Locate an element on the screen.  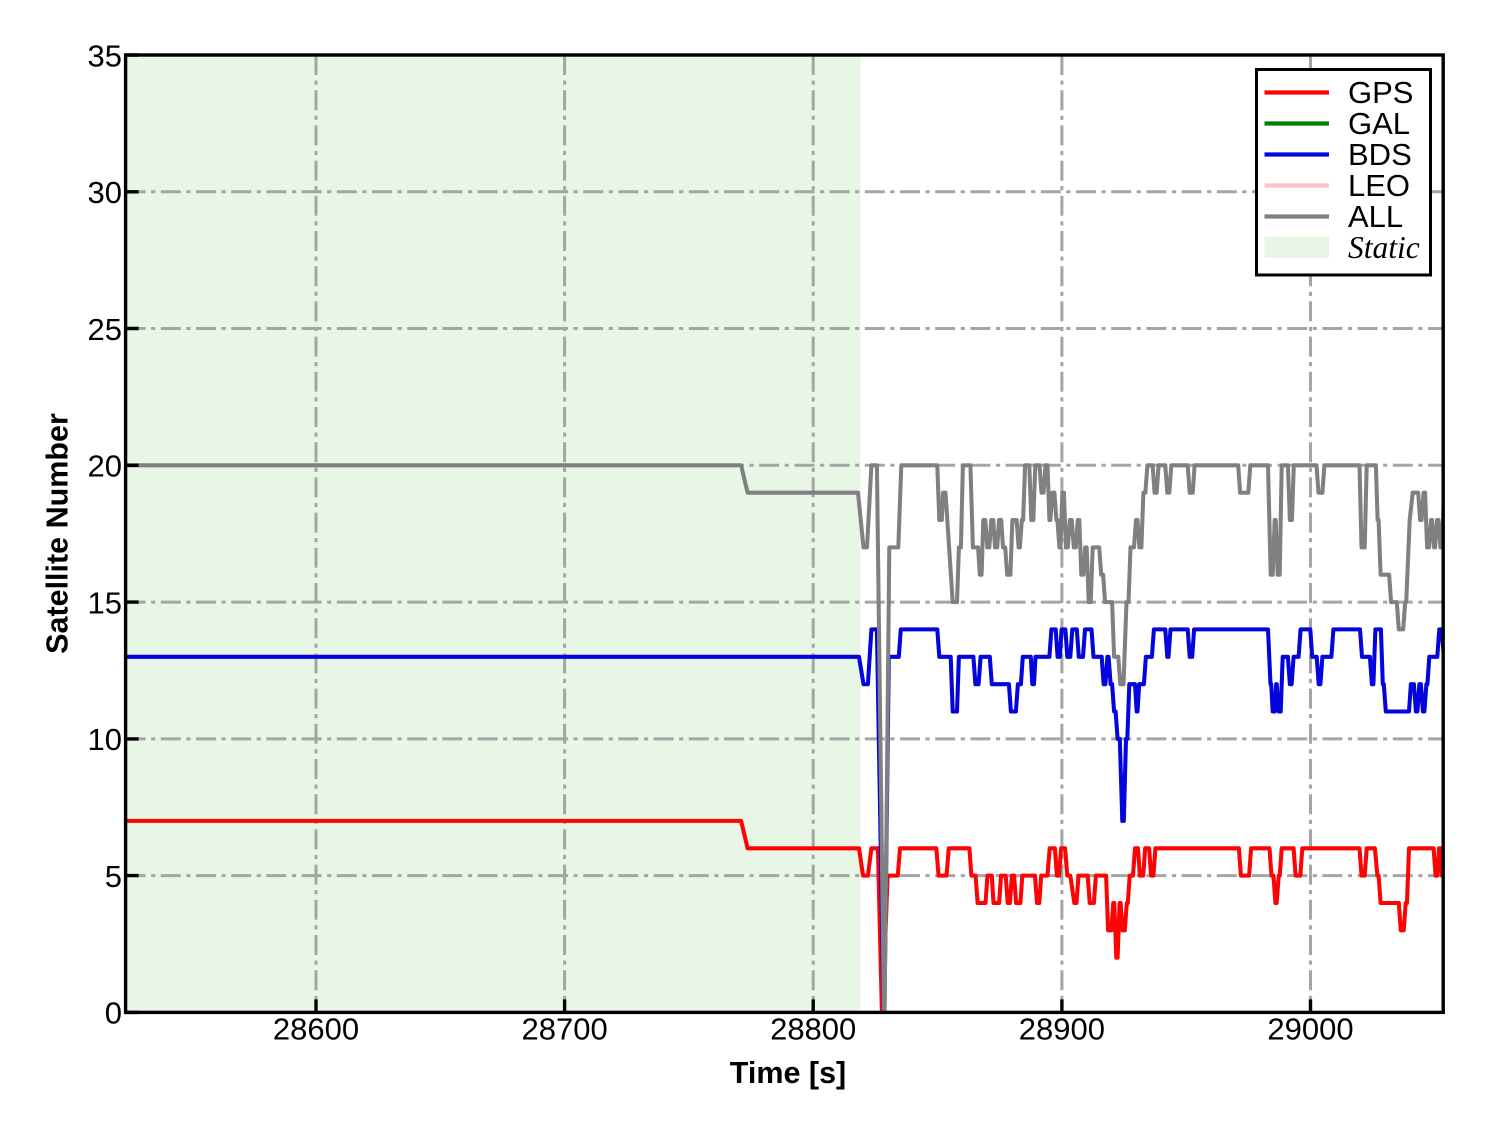
svg-text: 35 is located at coordinates (105, 55).